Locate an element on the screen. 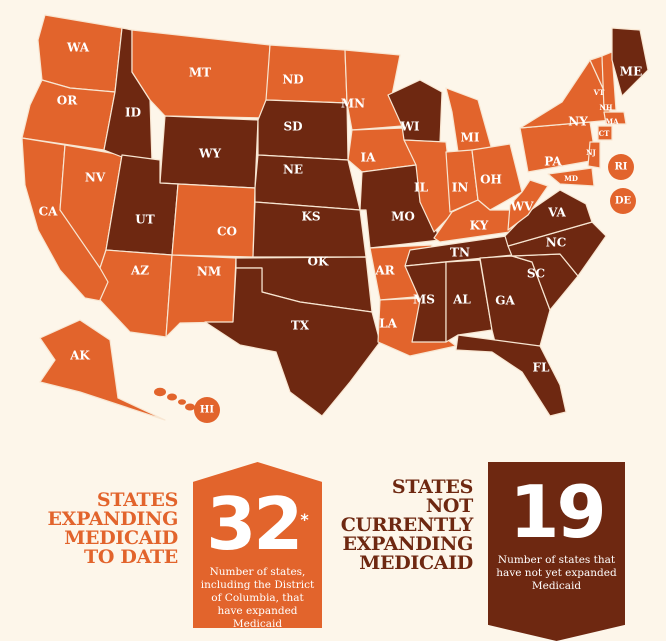 Image resolution: width=666 pixels, height=641 pixels. state-al is located at coordinates (469, 301).